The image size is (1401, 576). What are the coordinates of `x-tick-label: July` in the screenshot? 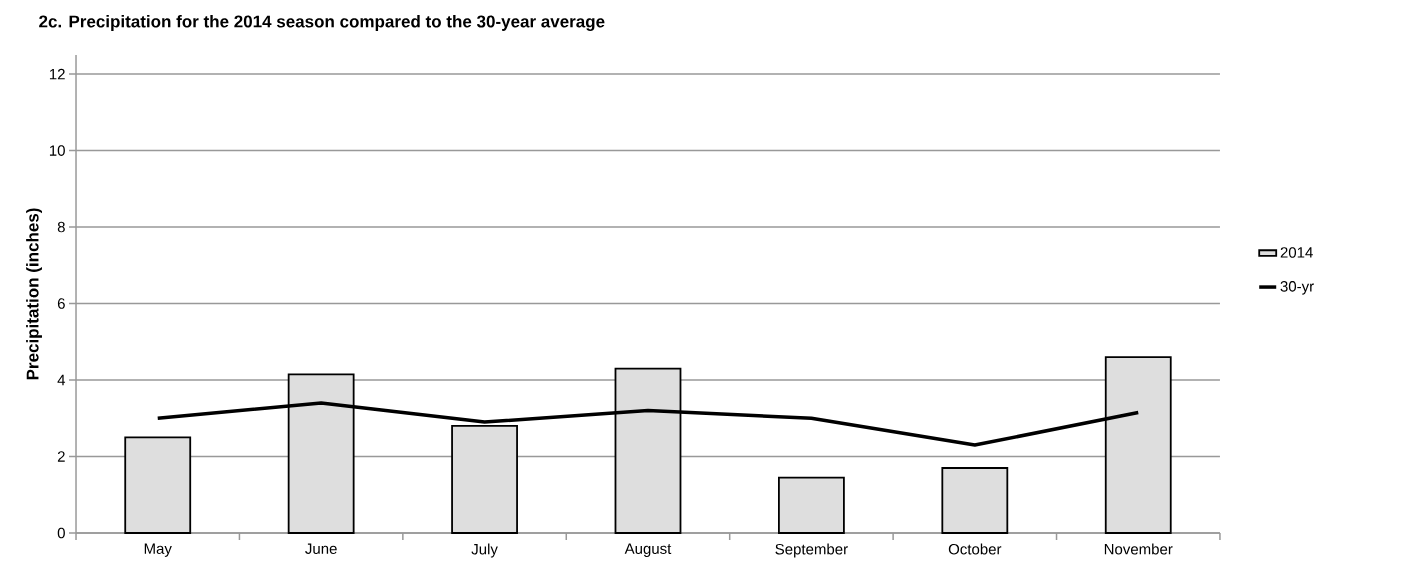 It's located at (484, 550).